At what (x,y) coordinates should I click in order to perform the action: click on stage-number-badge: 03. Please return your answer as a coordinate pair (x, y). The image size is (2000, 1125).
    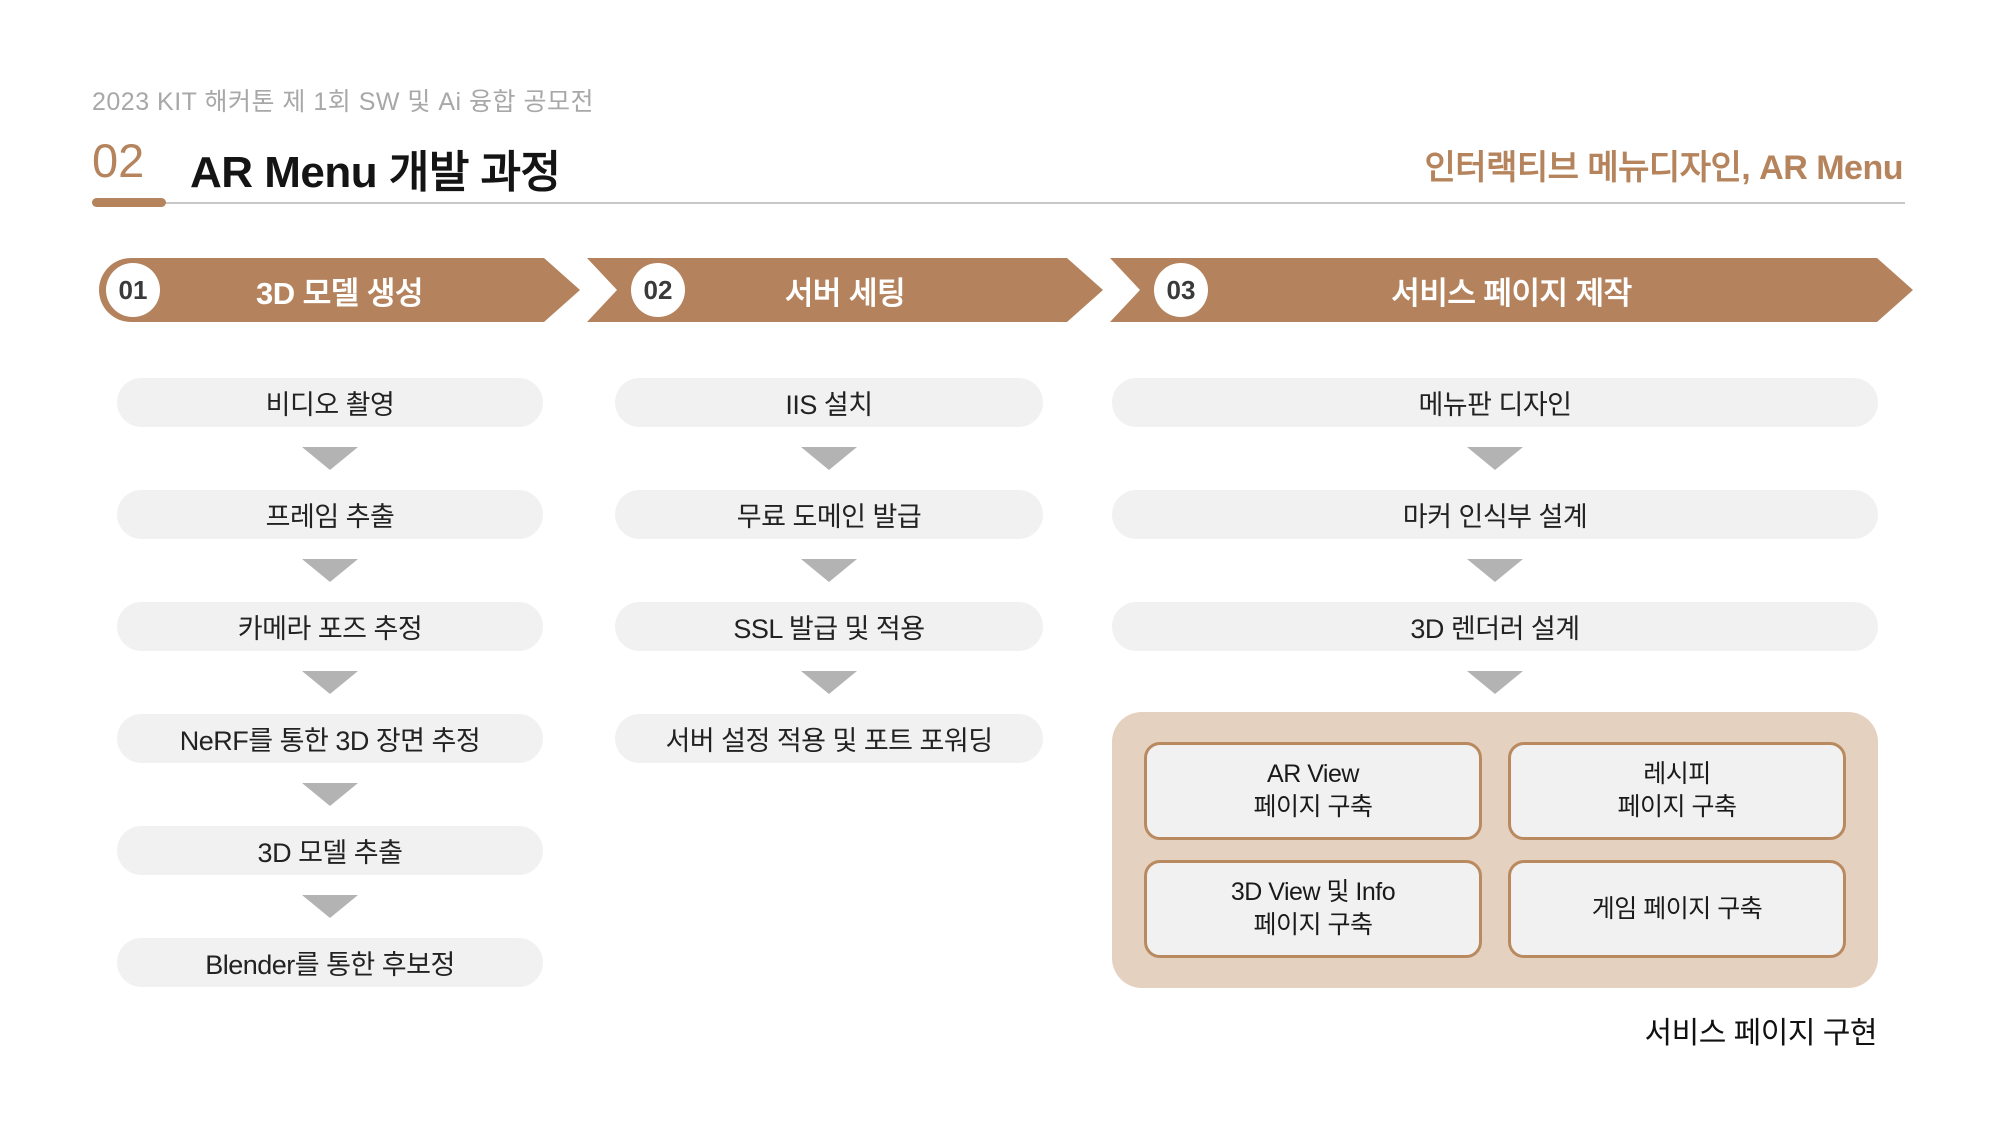
    Looking at the image, I should click on (1181, 290).